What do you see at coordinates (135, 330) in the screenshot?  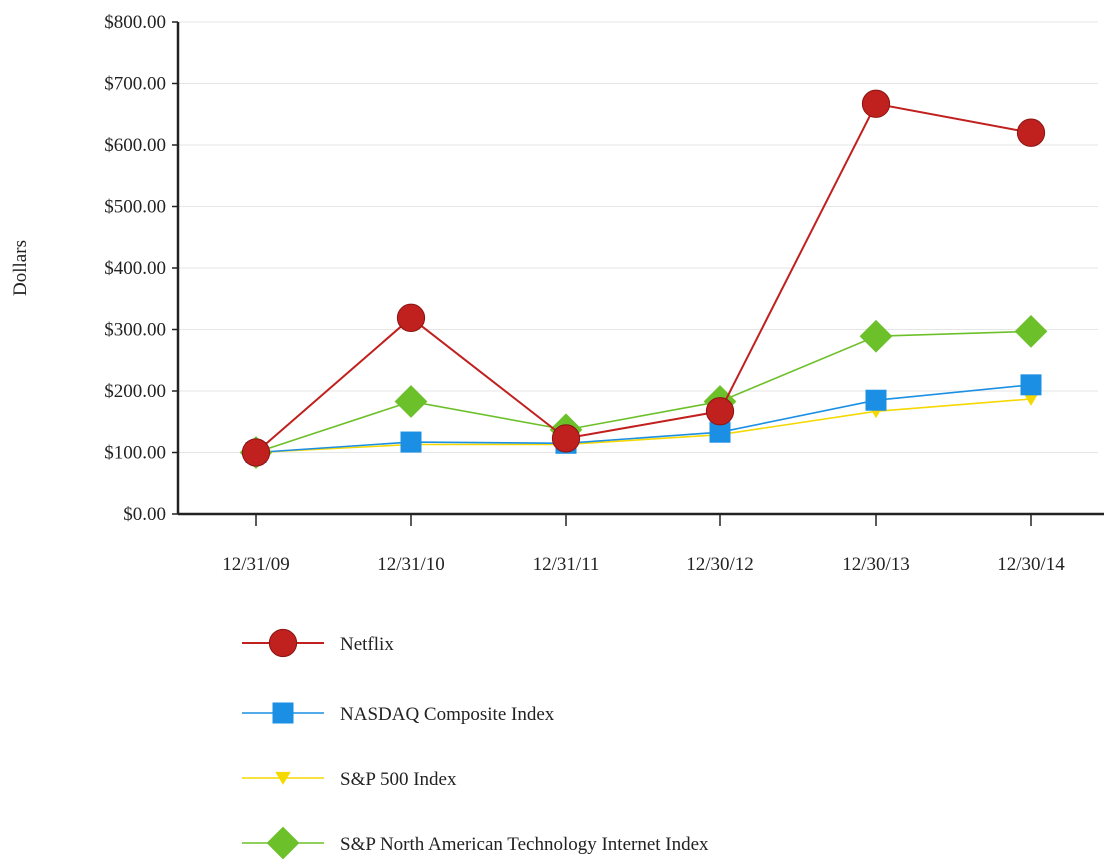 I see `y-tick-label: $300.00` at bounding box center [135, 330].